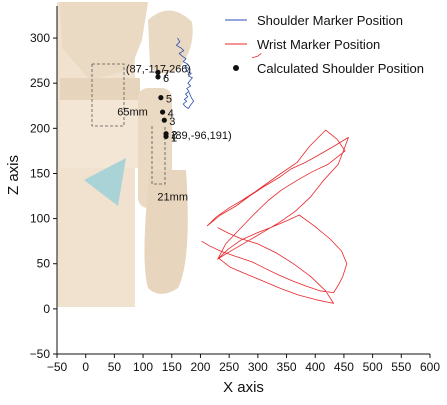 This screenshot has width=447, height=405. What do you see at coordinates (344, 367) in the screenshot?
I see `x-tick-label: 450` at bounding box center [344, 367].